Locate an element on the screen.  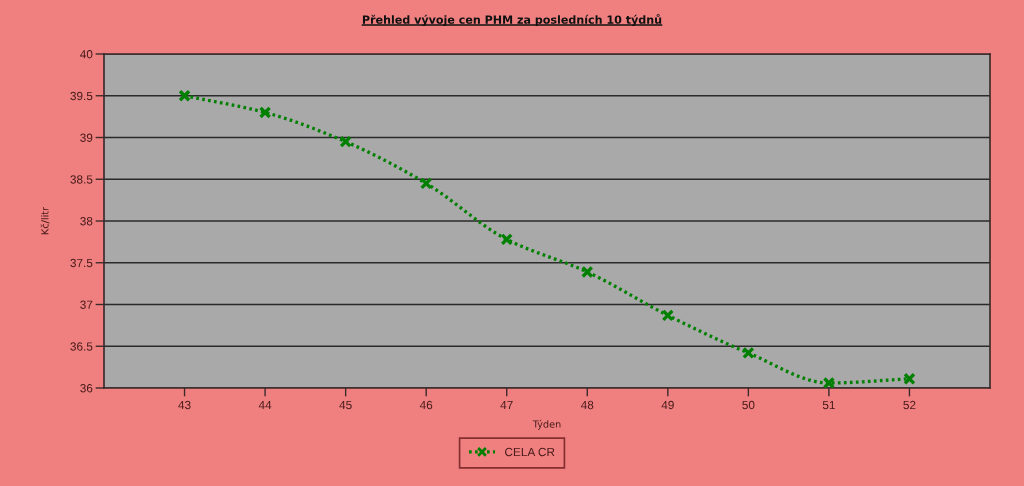
x-tick-label: 48 is located at coordinates (587, 405).